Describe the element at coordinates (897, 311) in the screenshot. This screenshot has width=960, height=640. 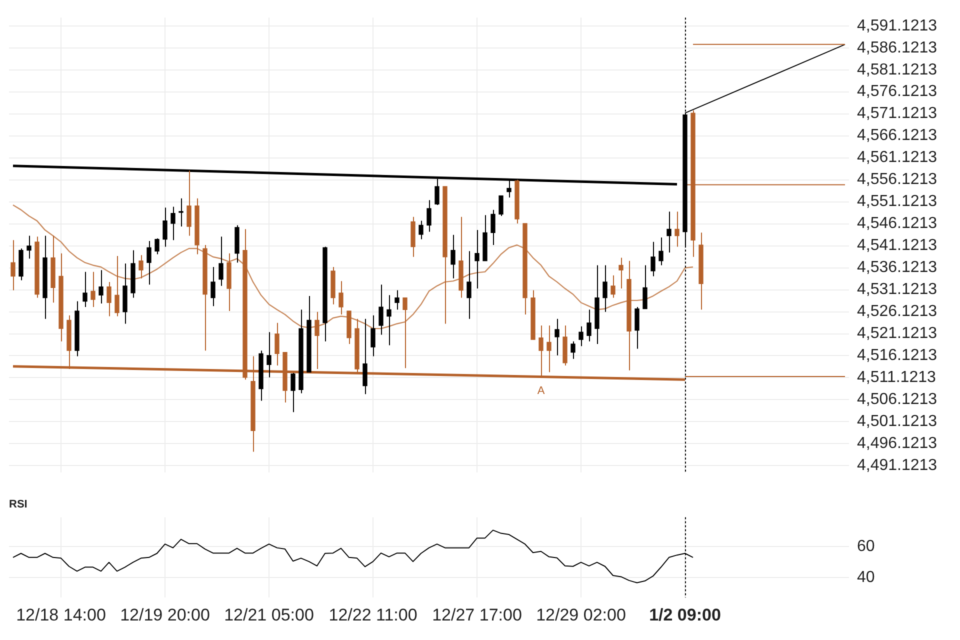
I see `y-tick-label: 4,526.1213` at that location.